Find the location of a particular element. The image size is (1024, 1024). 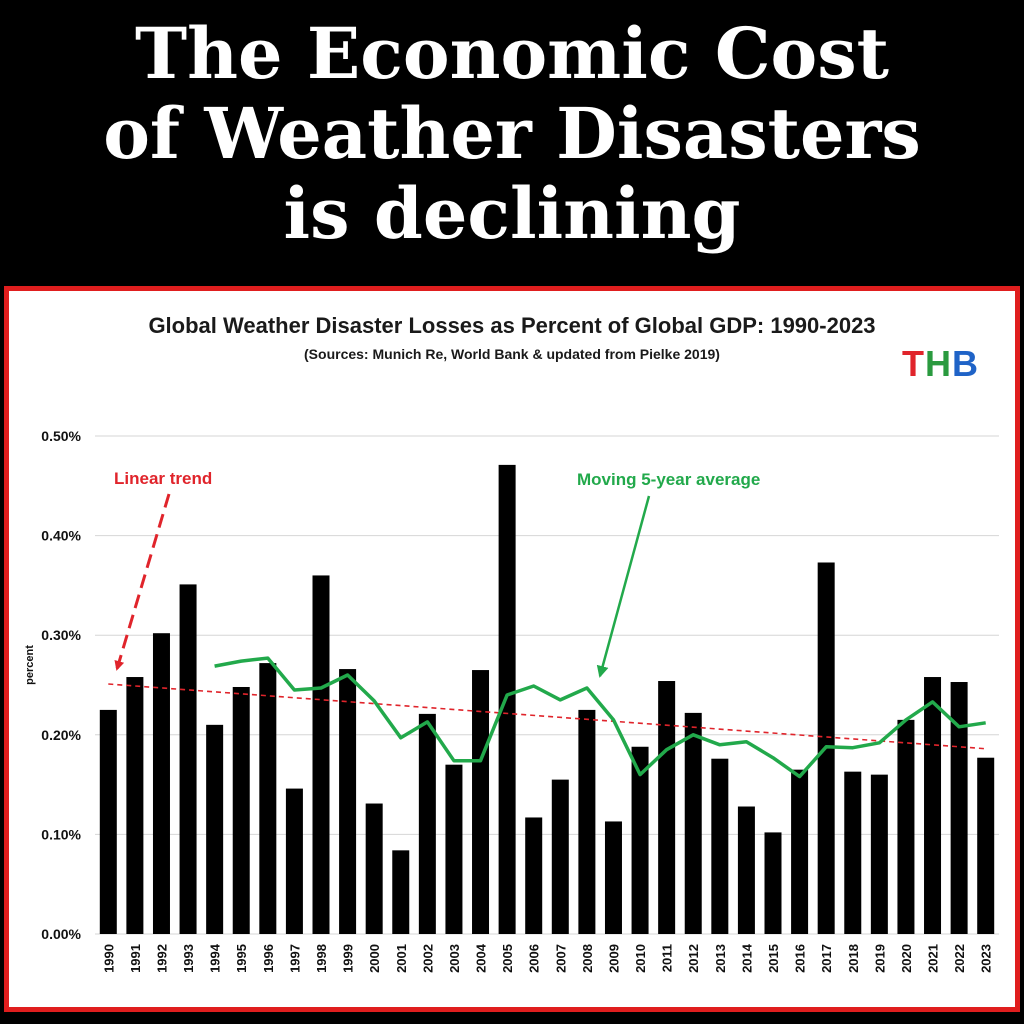

x-tick-label: 2000 is located at coordinates (374, 958).